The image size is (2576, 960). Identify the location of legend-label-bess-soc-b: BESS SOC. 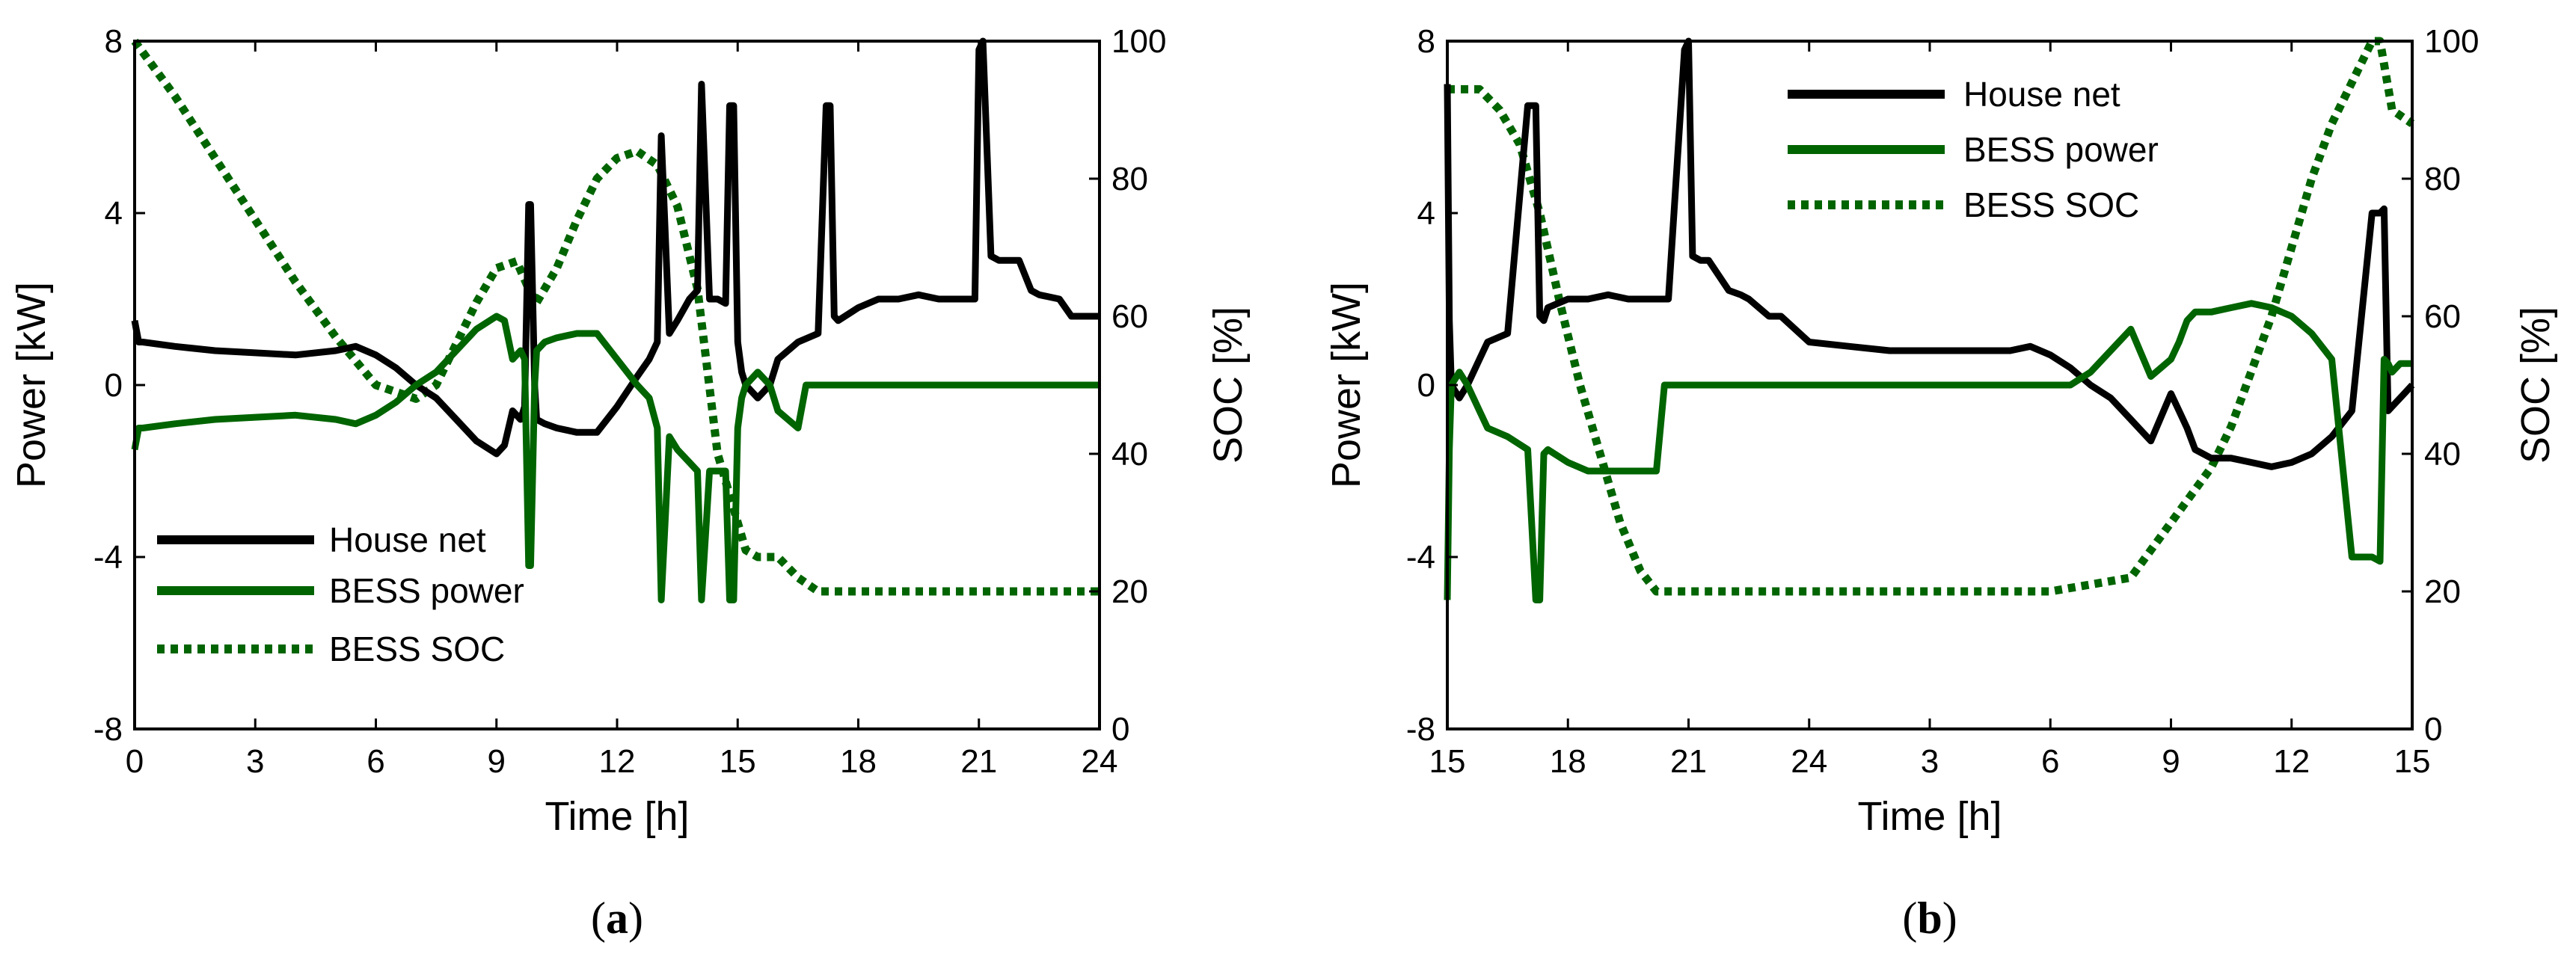
(2051, 204).